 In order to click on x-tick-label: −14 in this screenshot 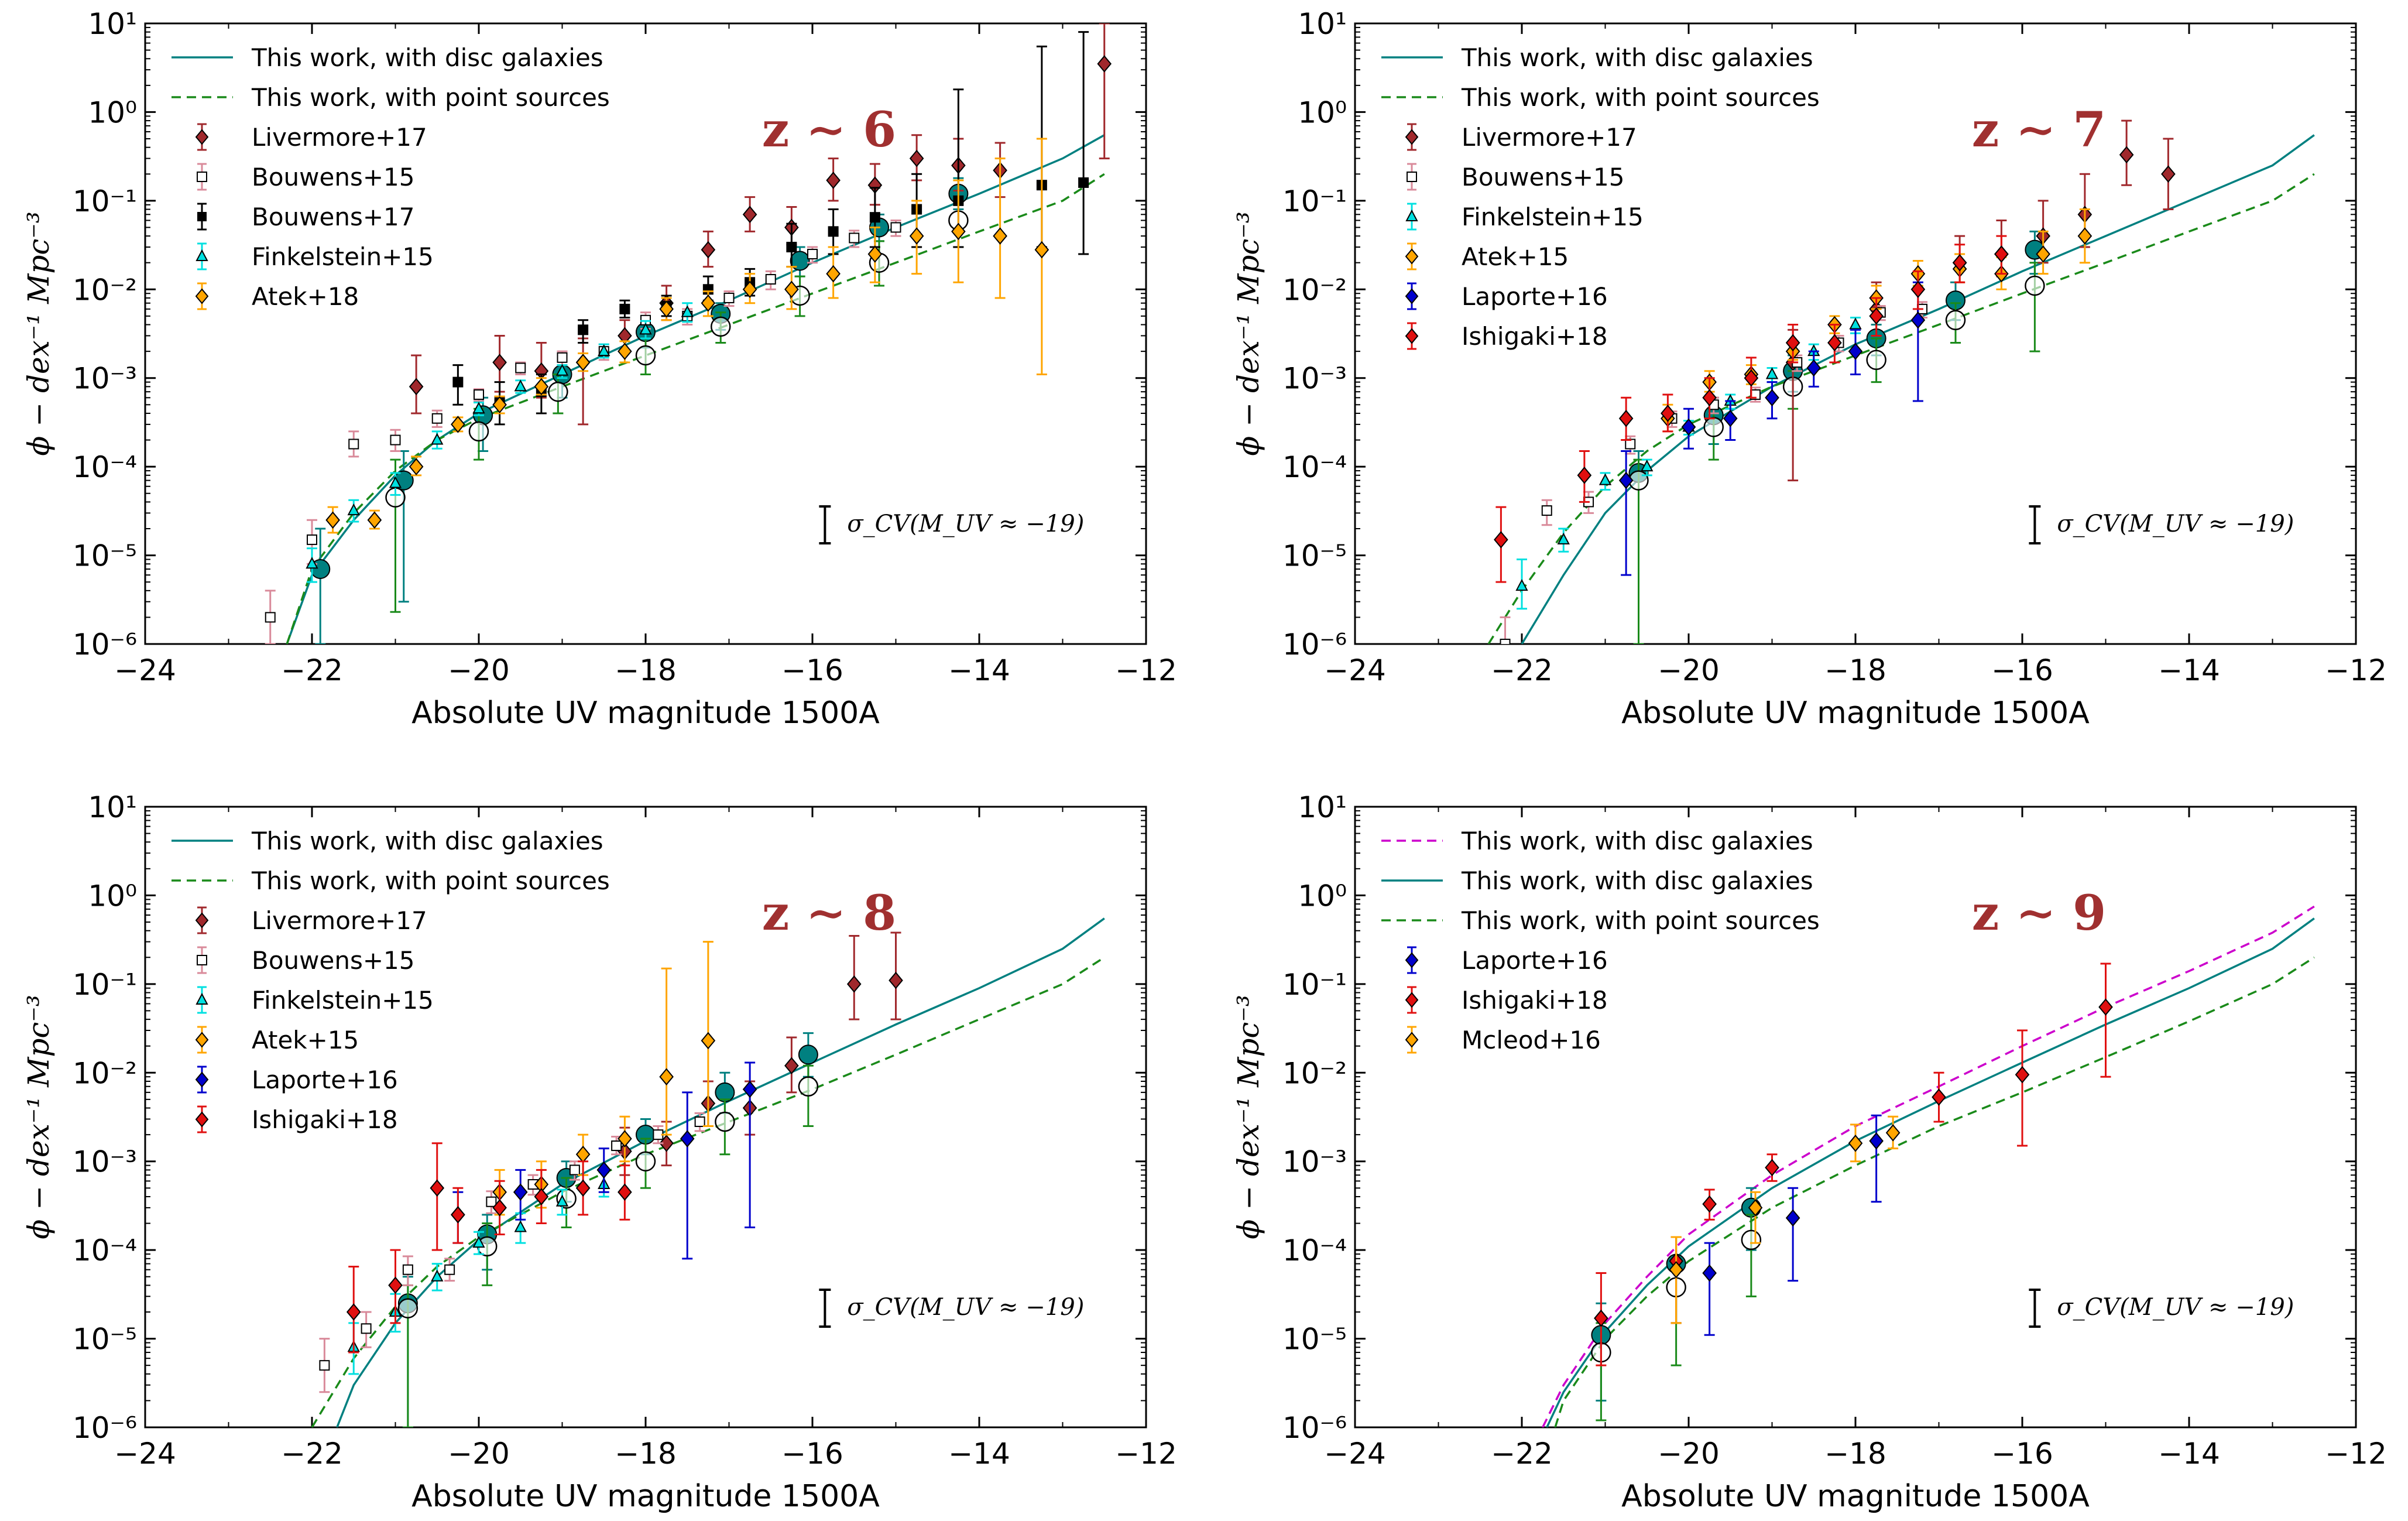, I will do `click(2189, 670)`.